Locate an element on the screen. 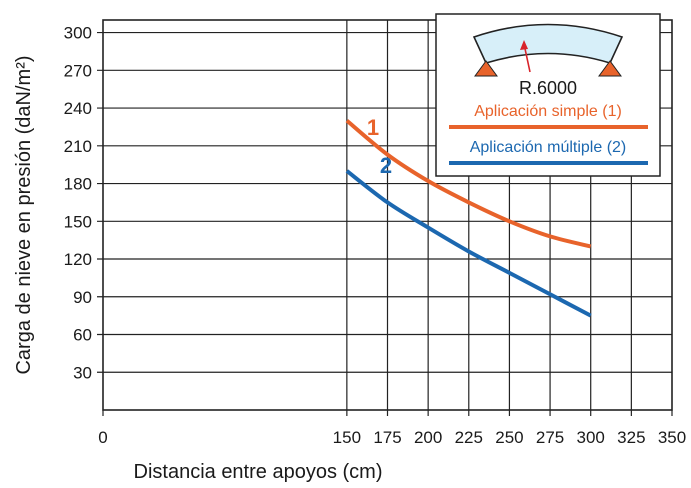  legend-item-label-2: Aplicación múltiple (2) is located at coordinates (548, 147).